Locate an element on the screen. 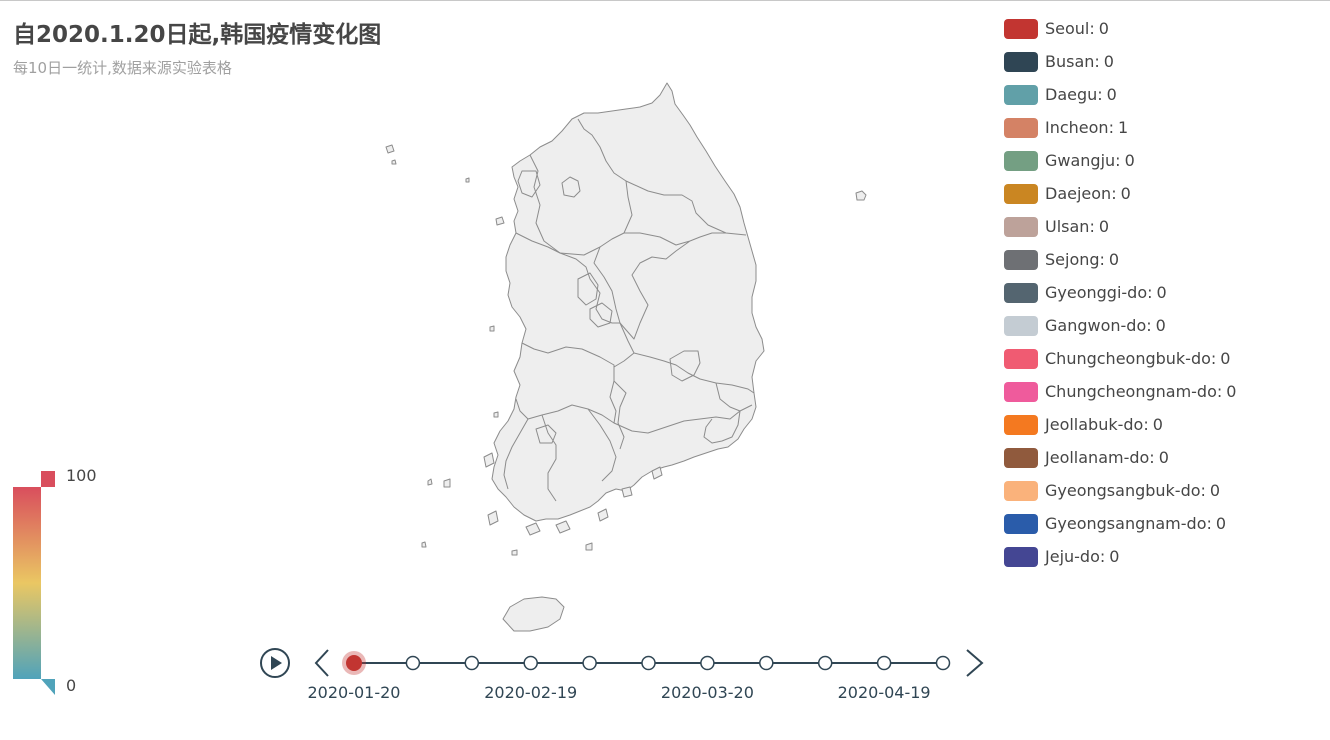 The width and height of the screenshot is (1330, 740). map-jeju is located at coordinates (533, 614).